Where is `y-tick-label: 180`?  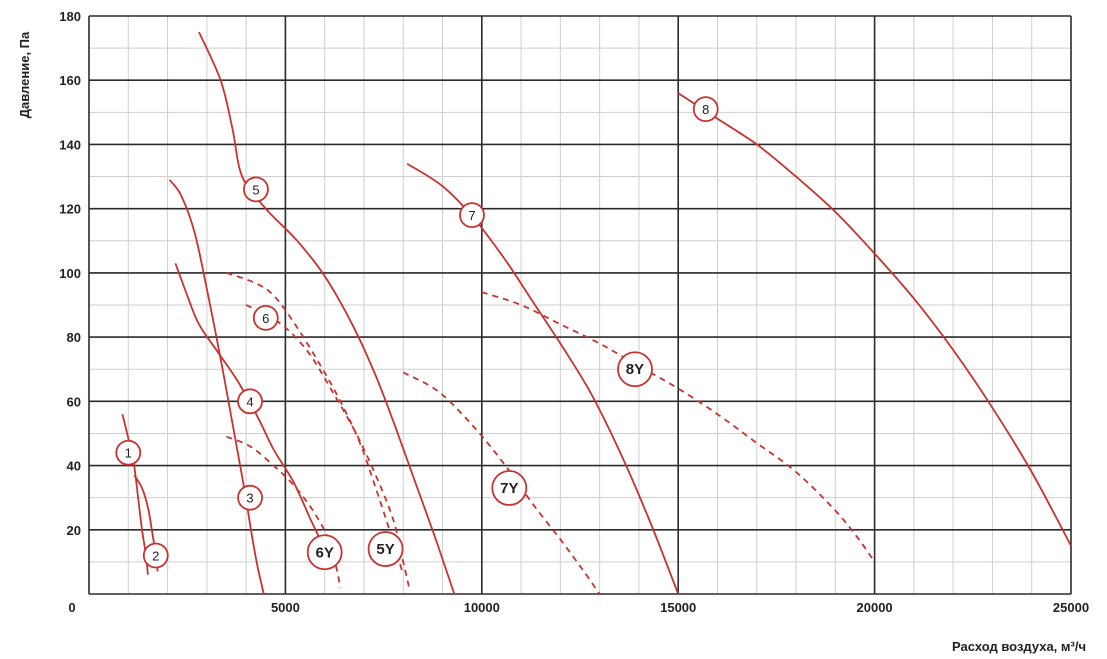
y-tick-label: 180 is located at coordinates (70, 16).